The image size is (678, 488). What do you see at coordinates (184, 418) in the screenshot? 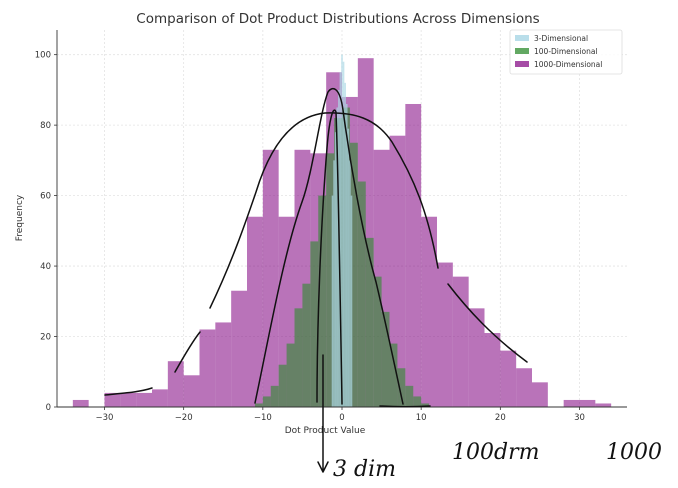
I see `x-tick-label: −20` at bounding box center [184, 418].